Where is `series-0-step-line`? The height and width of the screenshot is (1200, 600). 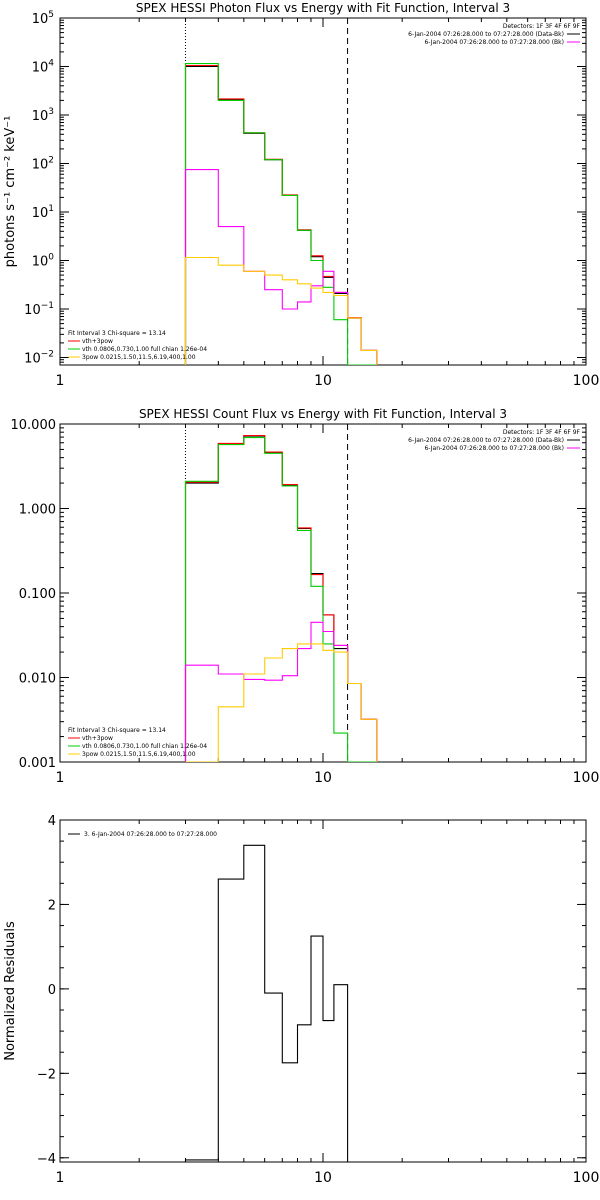 series-0-step-line is located at coordinates (266, 1003).